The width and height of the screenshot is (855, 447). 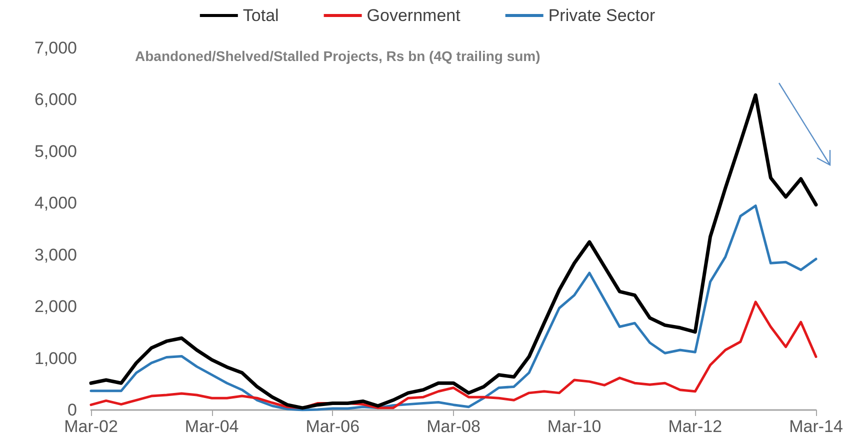 What do you see at coordinates (55, 358) in the screenshot?
I see `y-tick-label: 1,000` at bounding box center [55, 358].